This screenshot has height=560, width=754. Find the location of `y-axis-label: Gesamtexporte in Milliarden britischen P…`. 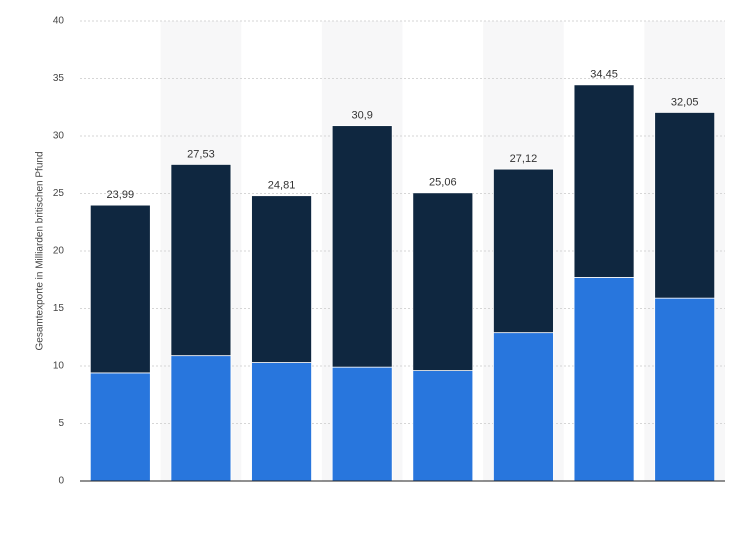

y-axis-label: Gesamtexporte in Milliarden britischen P… is located at coordinates (40, 251).